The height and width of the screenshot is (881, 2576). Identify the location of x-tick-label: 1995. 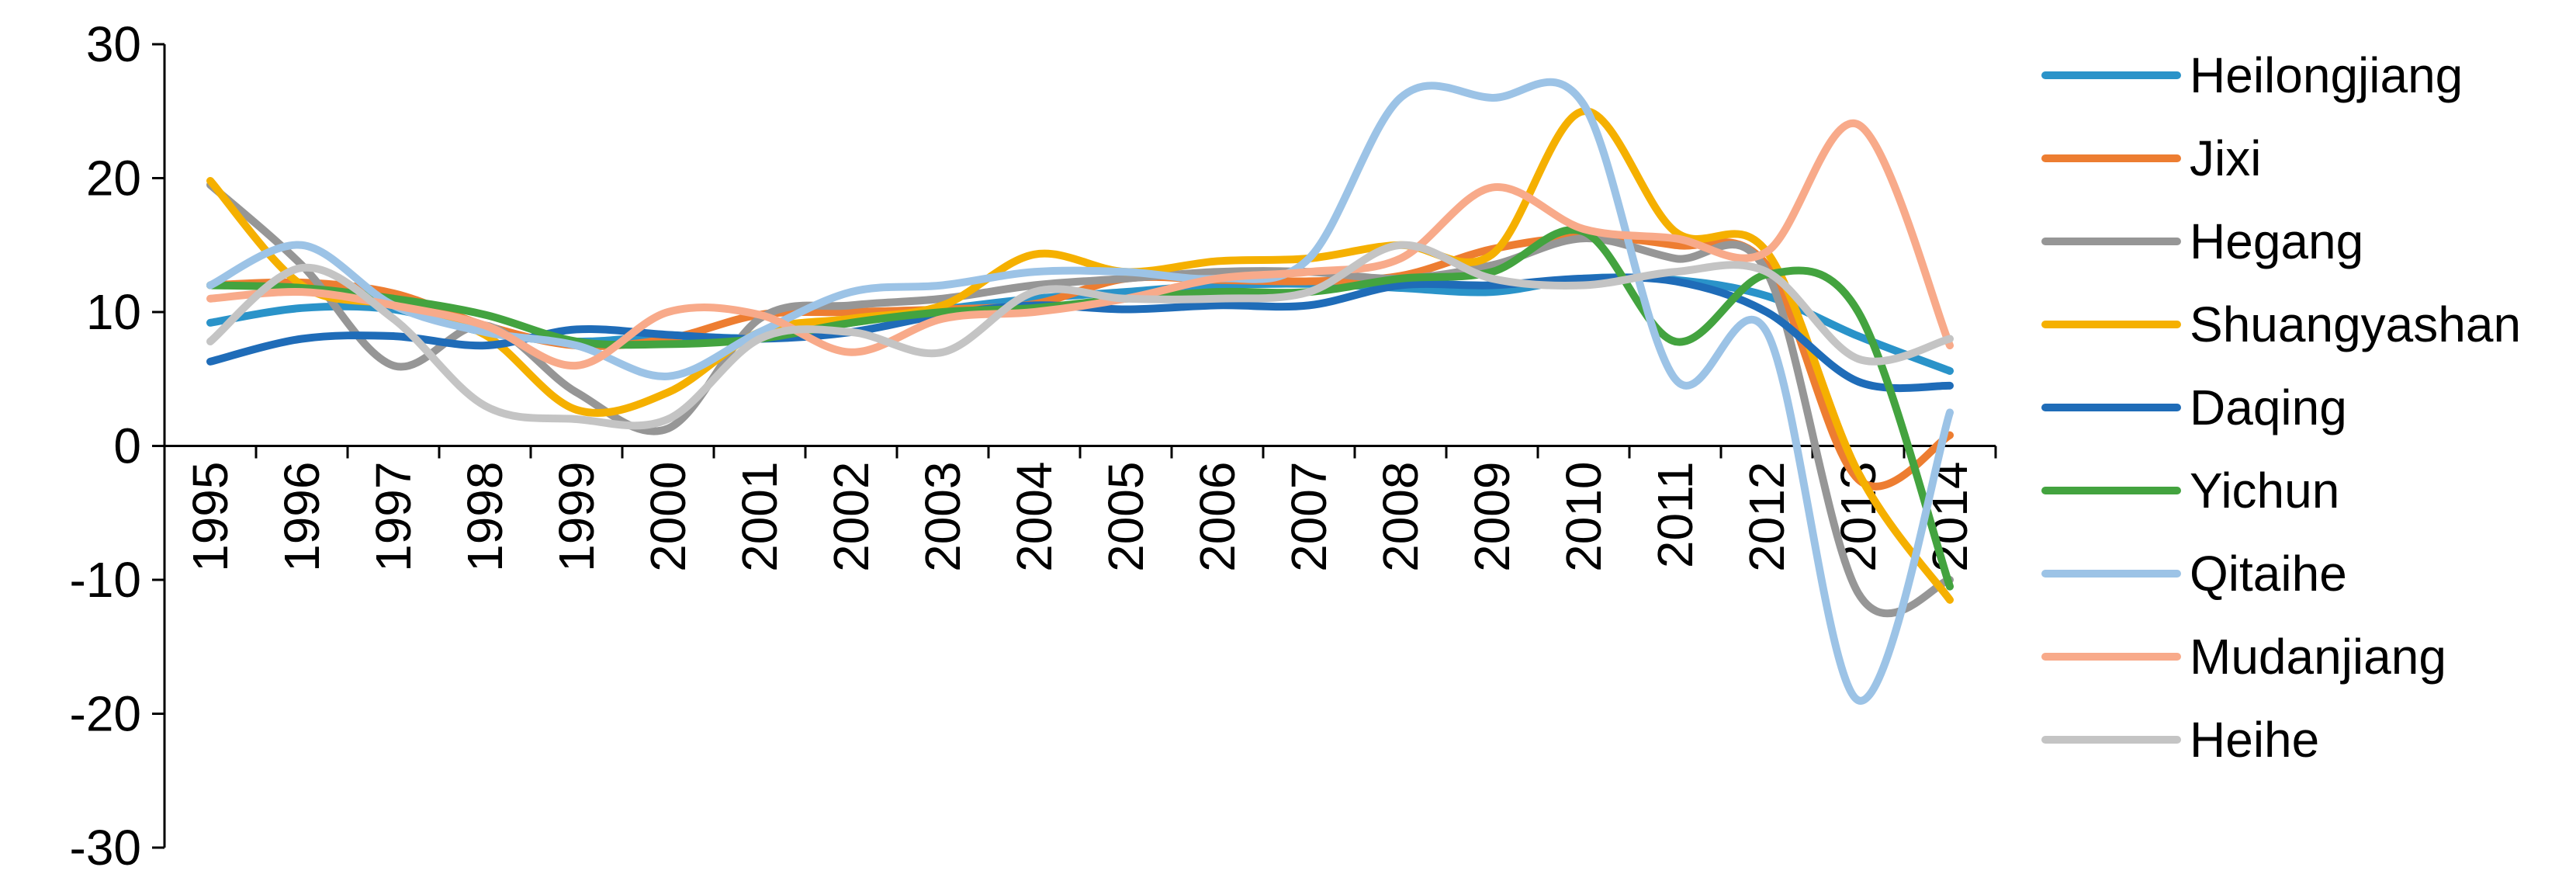
(210, 517).